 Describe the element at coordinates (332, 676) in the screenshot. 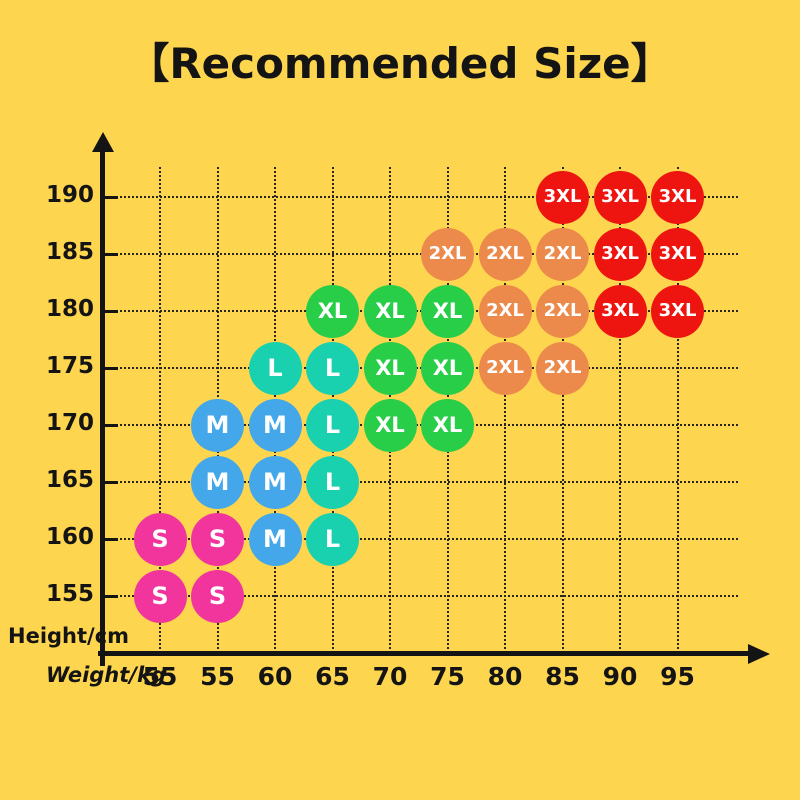

I see `x-tick-label: 65` at that location.